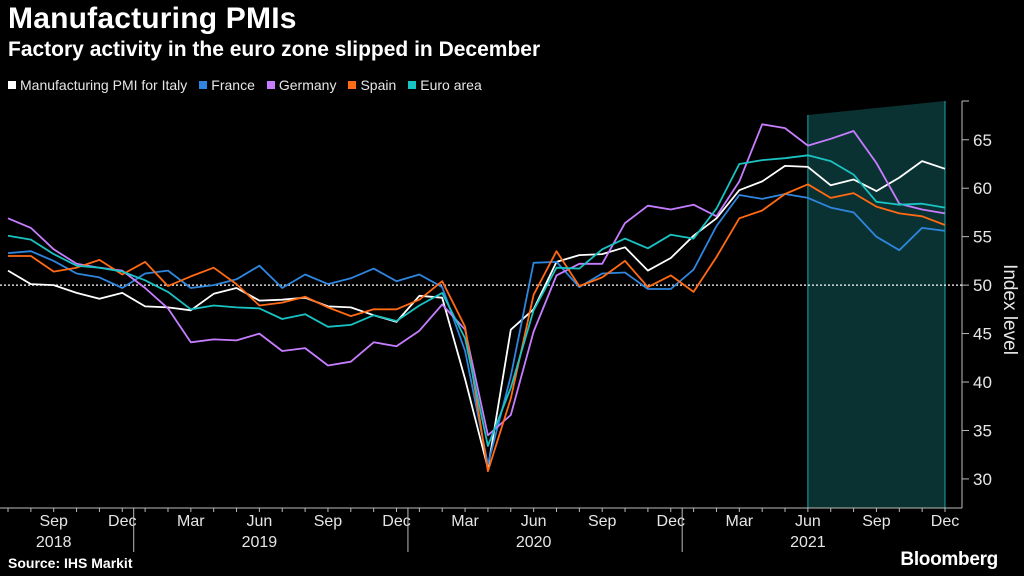 The height and width of the screenshot is (576, 1024). I want to click on y-tick-label: 55, so click(982, 237).